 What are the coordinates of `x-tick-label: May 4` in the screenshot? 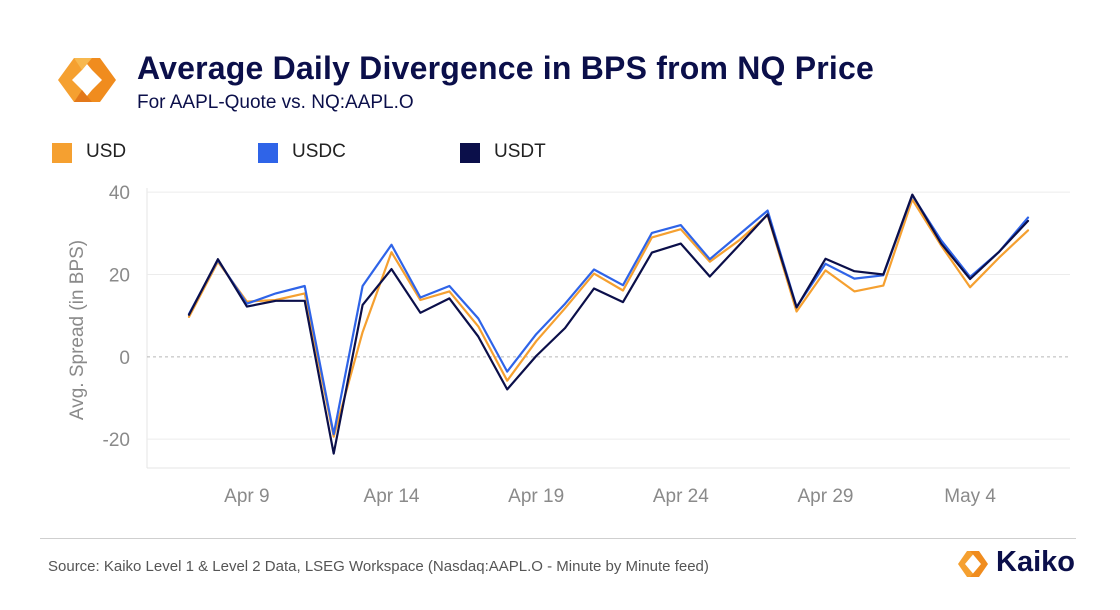 It's located at (970, 496).